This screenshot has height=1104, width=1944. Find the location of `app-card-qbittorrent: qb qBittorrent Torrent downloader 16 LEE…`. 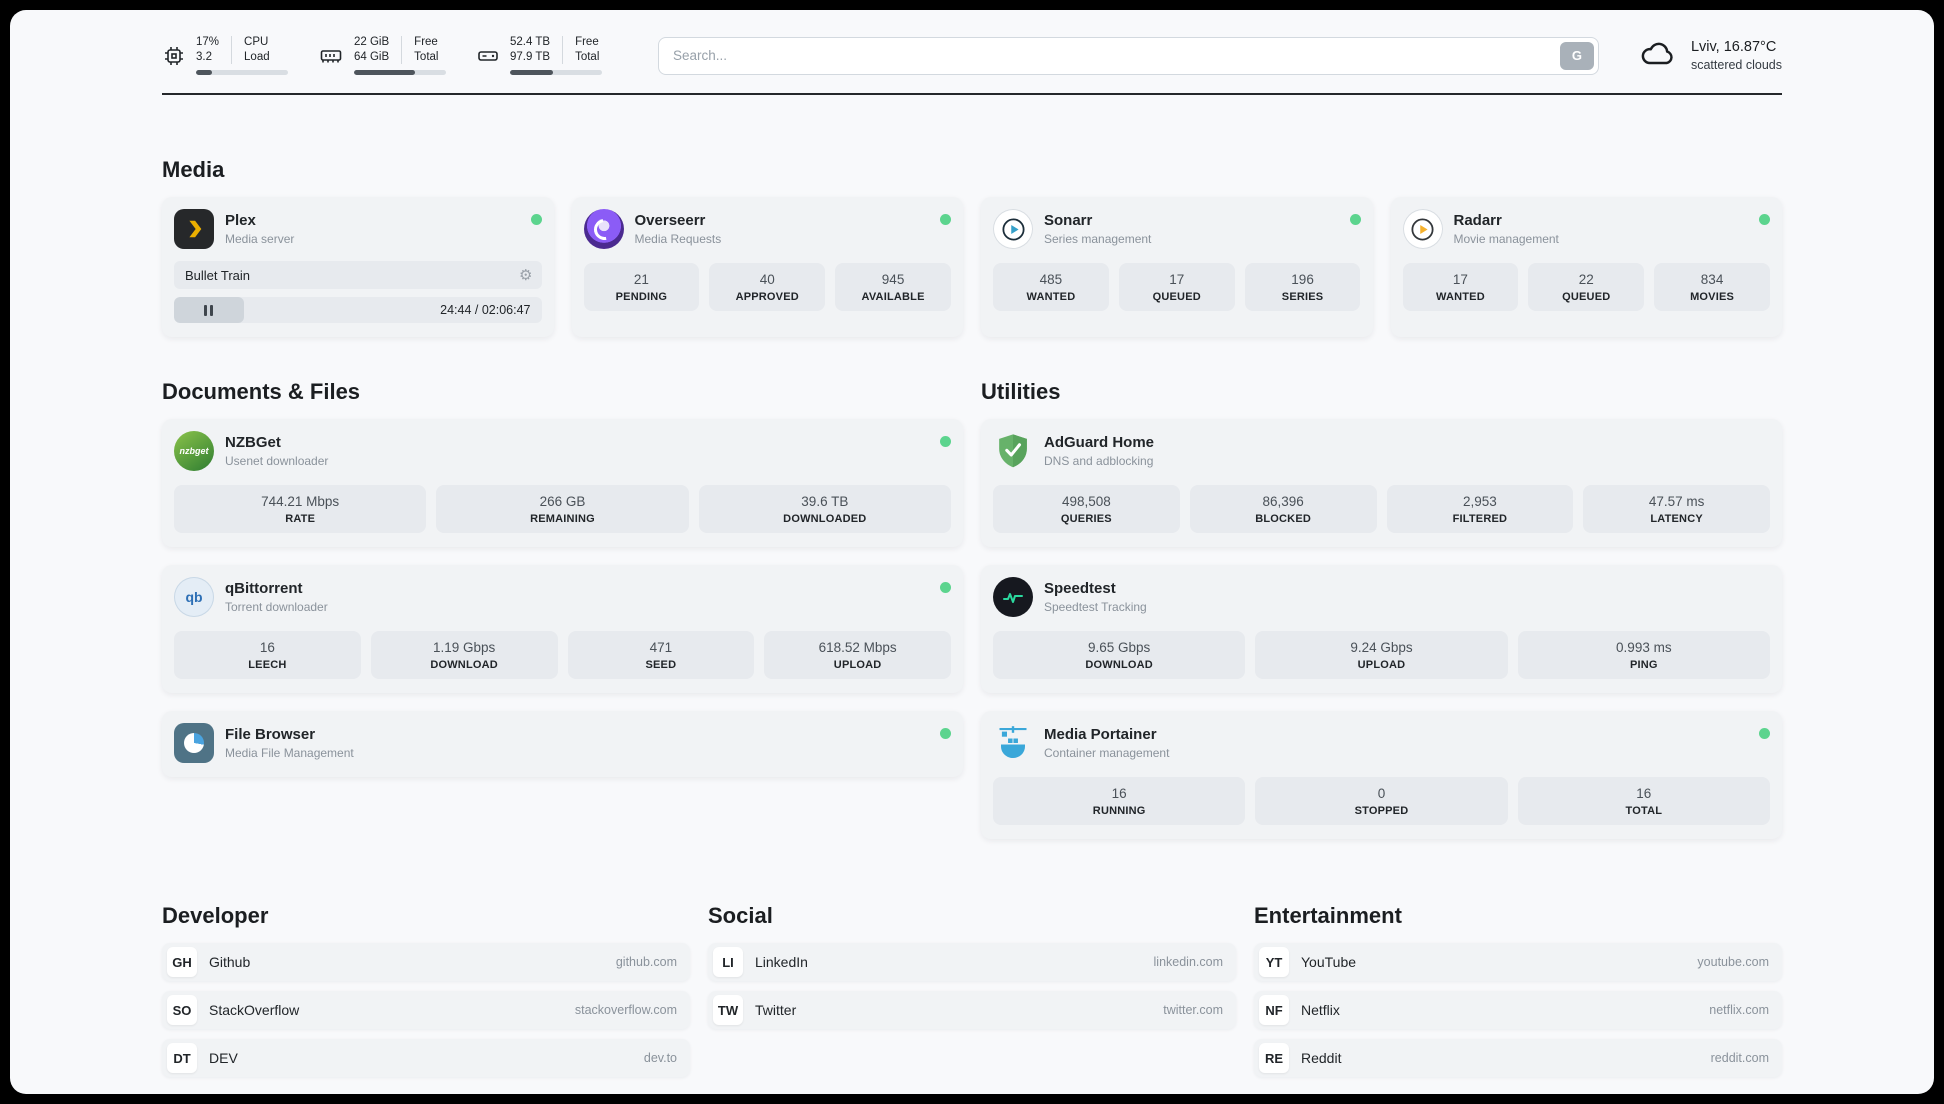

app-card-qbittorrent: qb qBittorrent Torrent downloader 16 LEE… is located at coordinates (562, 629).